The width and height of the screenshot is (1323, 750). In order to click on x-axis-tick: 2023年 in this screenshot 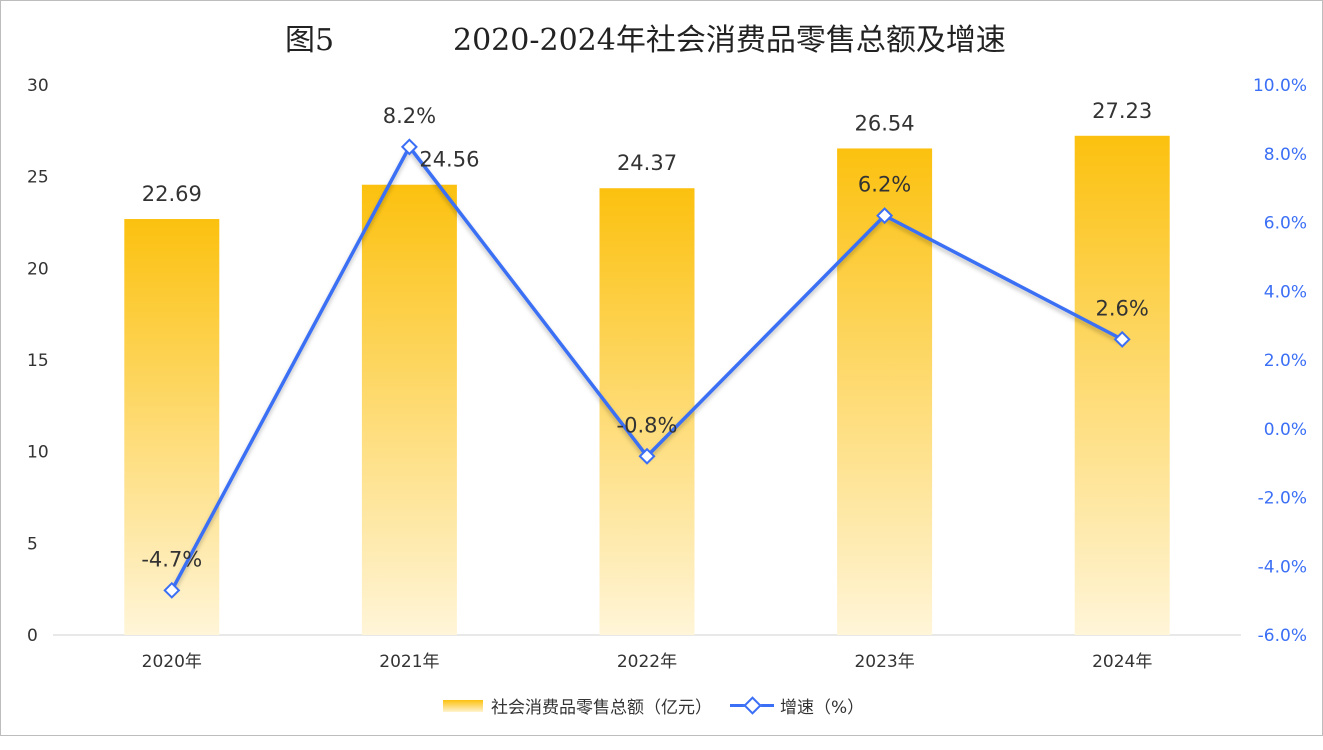, I will do `click(884, 662)`.